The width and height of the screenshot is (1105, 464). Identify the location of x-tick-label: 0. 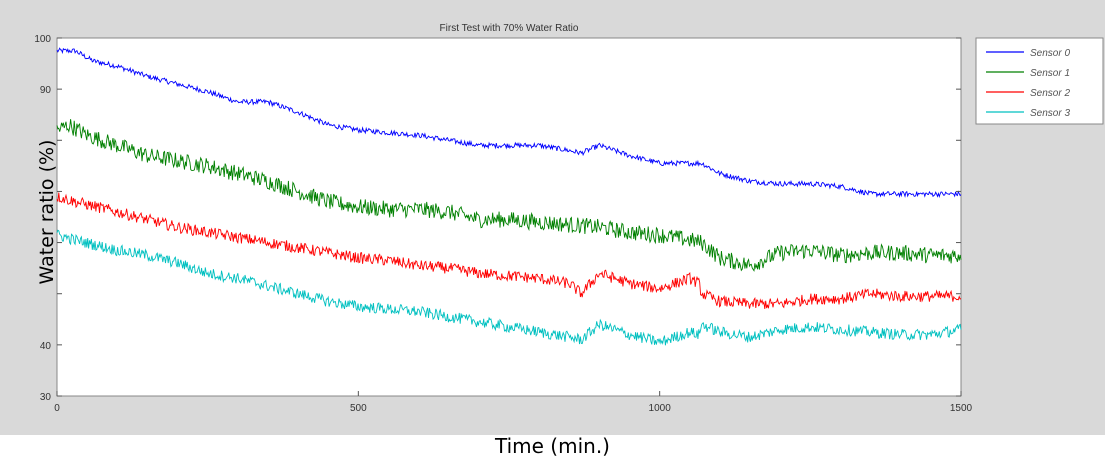
(57, 408).